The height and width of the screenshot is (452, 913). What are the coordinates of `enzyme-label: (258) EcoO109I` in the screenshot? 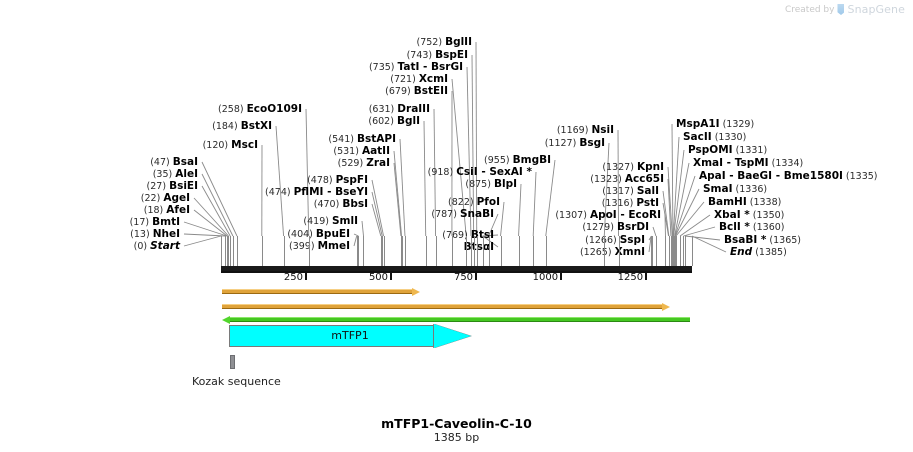 It's located at (151, 109).